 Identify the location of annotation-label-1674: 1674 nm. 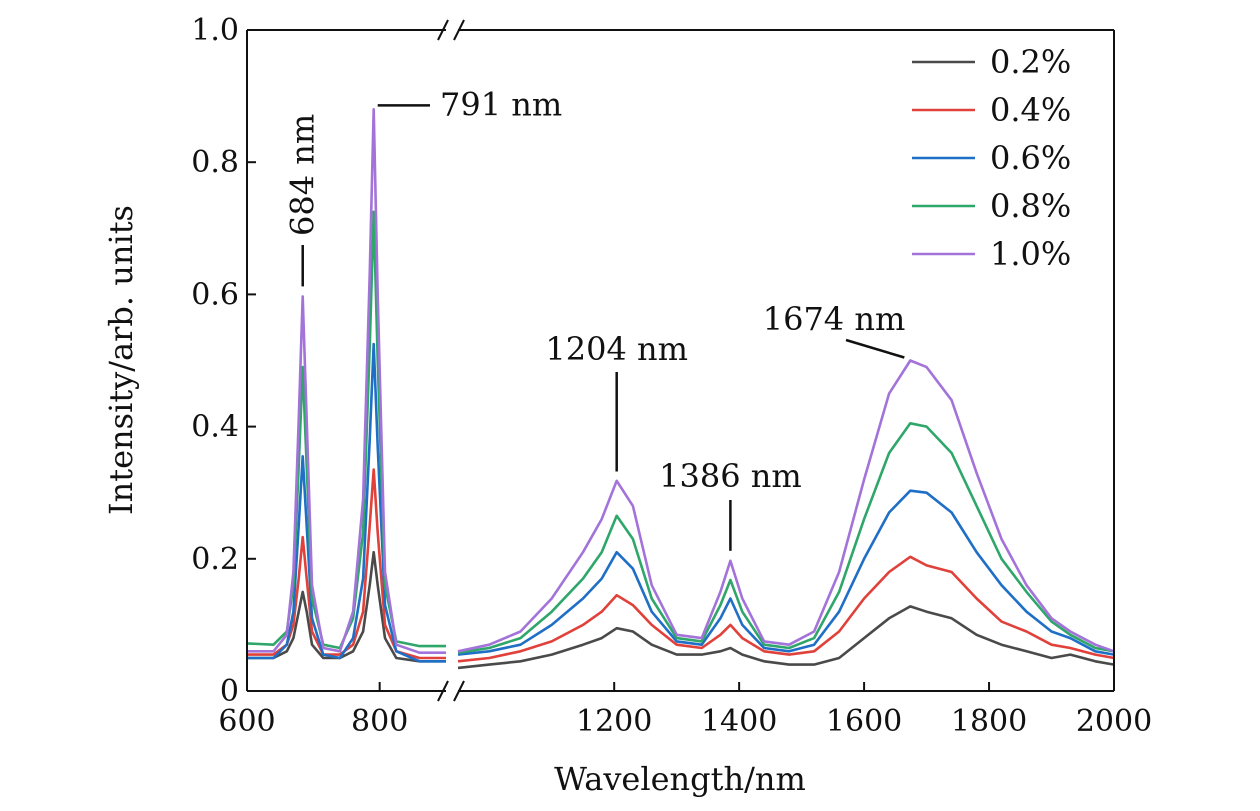
(834, 319).